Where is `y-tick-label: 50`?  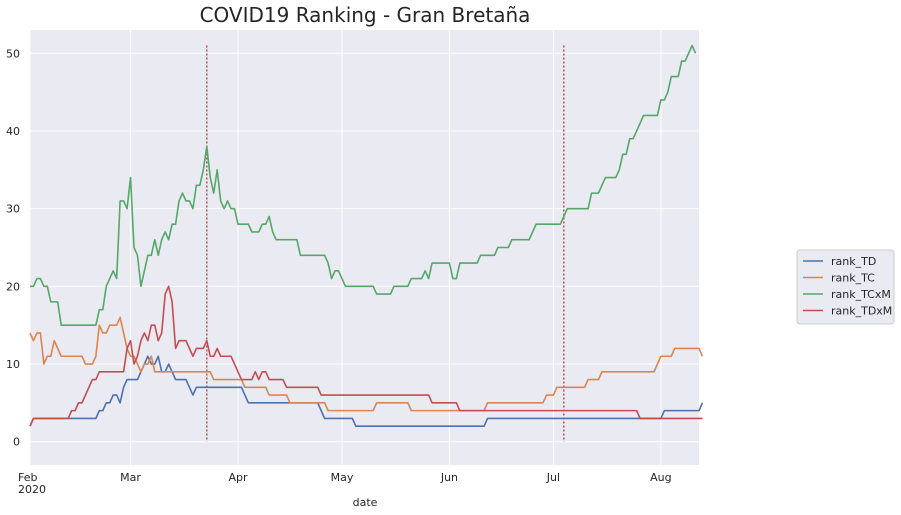
y-tick-label: 50 is located at coordinates (13, 53).